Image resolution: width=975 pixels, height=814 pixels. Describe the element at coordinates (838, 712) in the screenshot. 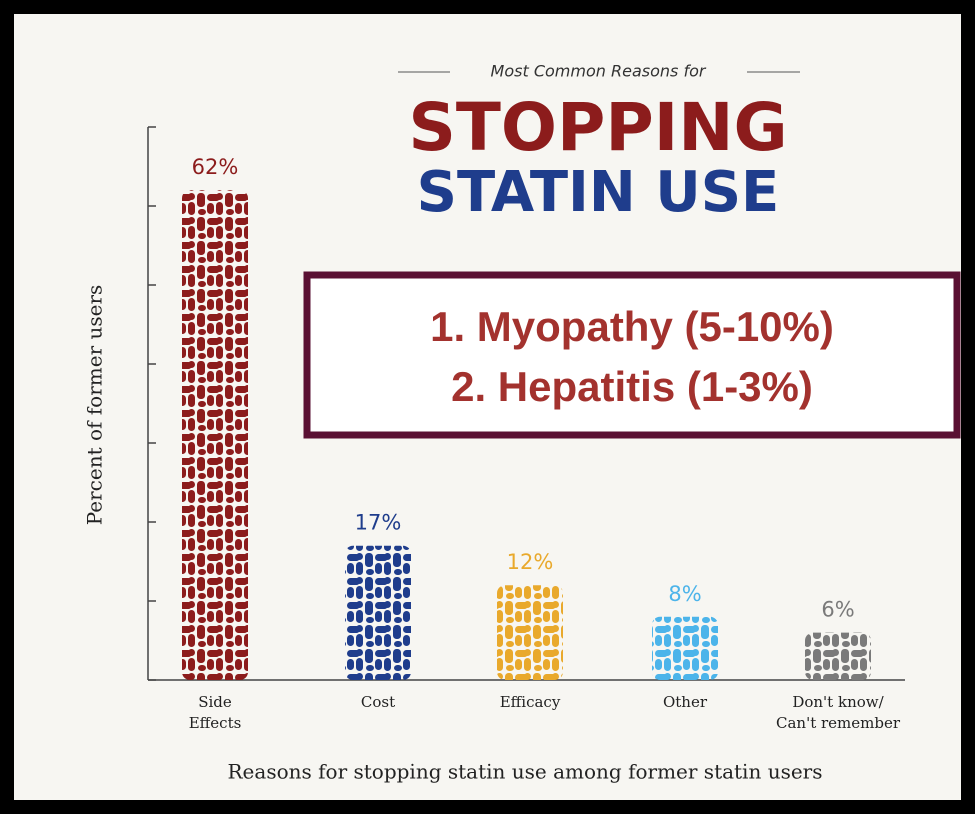

I see `x-tick-label: Don't know/ Can't remember` at that location.